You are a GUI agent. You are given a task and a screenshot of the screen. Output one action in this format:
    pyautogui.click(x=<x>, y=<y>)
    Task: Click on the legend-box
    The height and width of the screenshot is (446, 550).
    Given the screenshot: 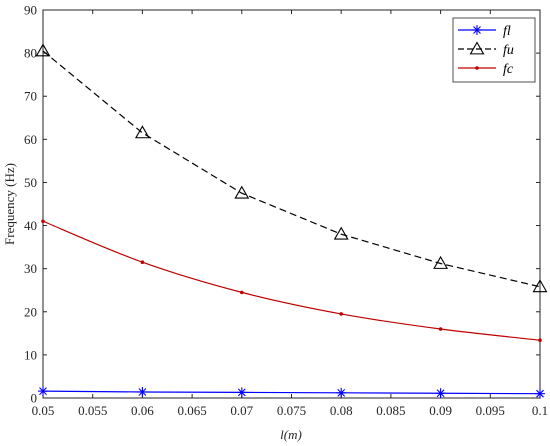 What is the action you would take?
    pyautogui.click(x=494, y=50)
    